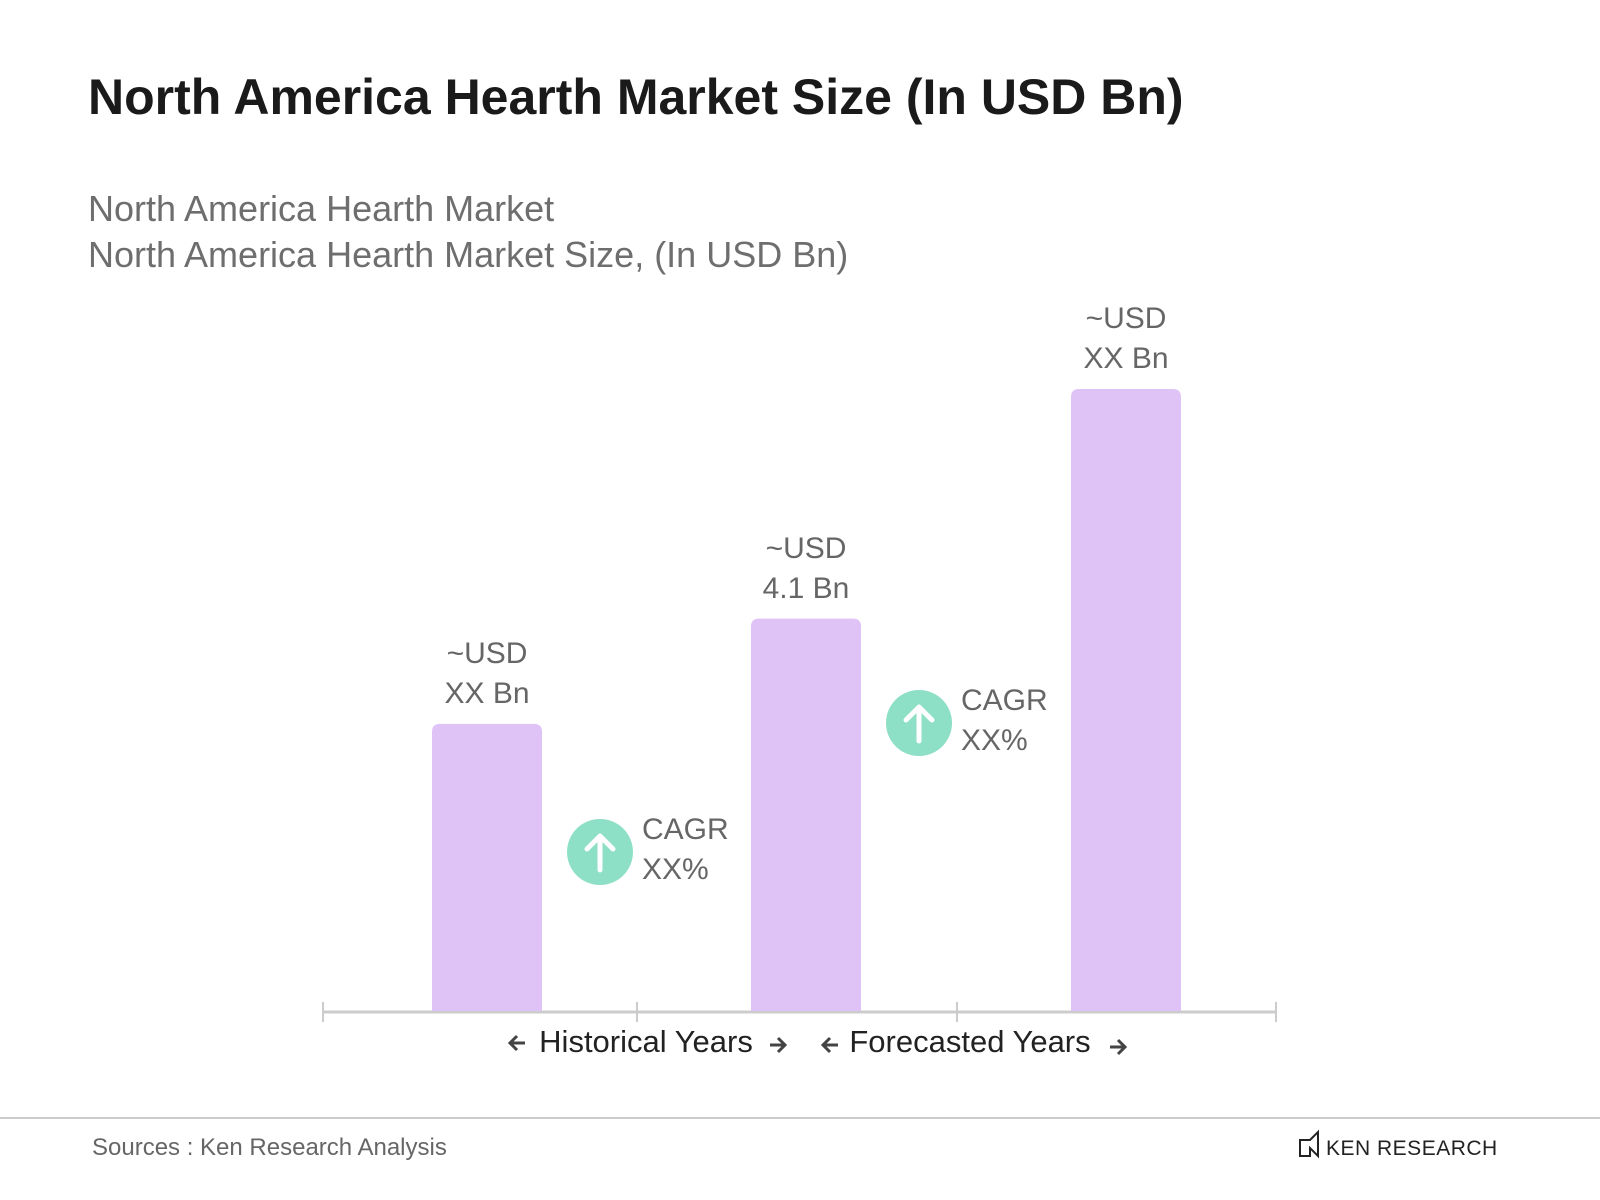 The height and width of the screenshot is (1200, 1600). I want to click on subtitle: North America Hearth Market, so click(321, 208).